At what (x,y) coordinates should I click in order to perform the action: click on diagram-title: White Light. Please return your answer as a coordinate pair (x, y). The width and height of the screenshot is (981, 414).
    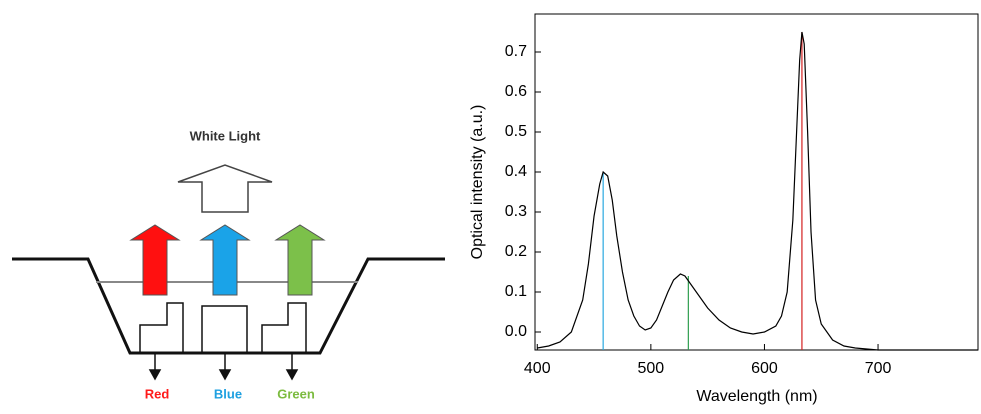
    Looking at the image, I should click on (225, 135).